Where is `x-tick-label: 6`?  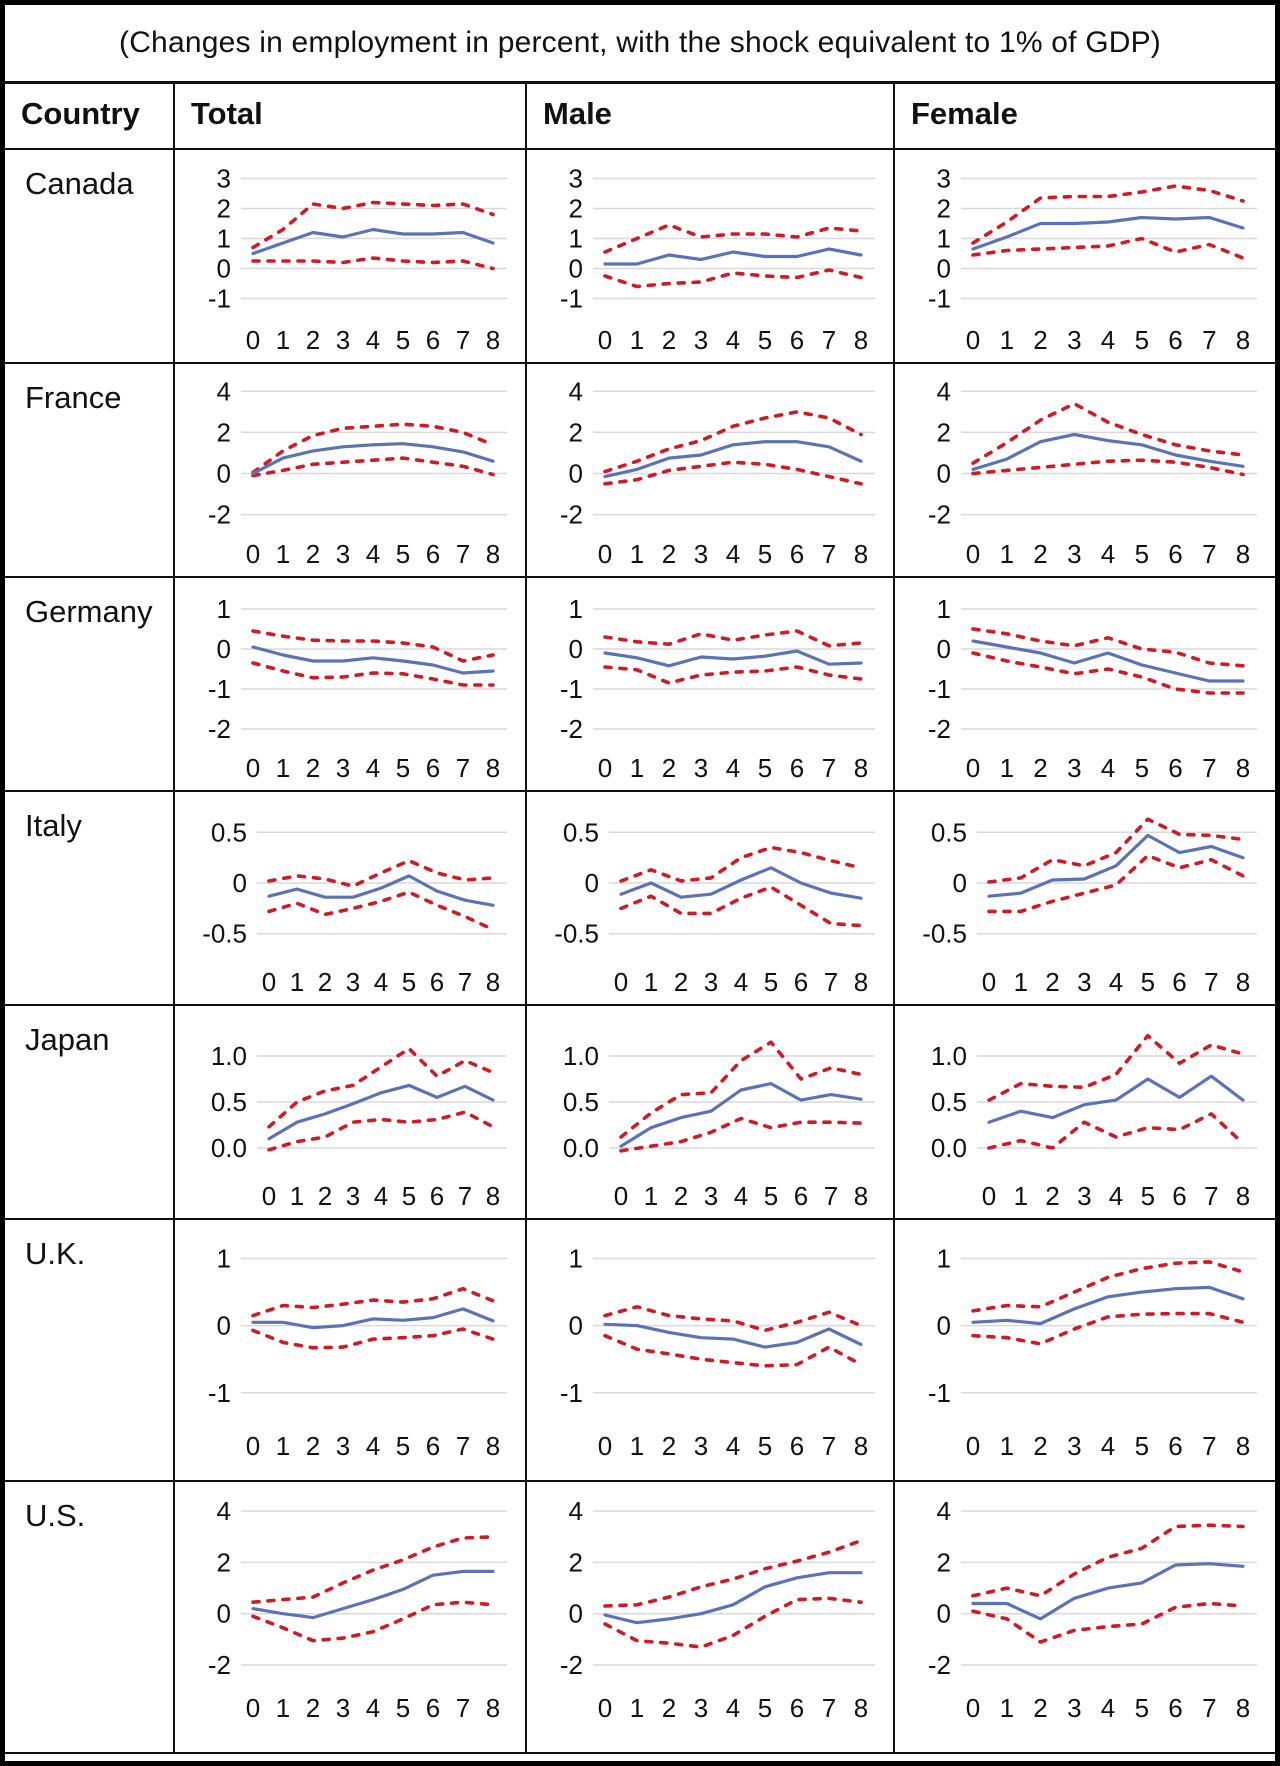 x-tick-label: 6 is located at coordinates (801, 982).